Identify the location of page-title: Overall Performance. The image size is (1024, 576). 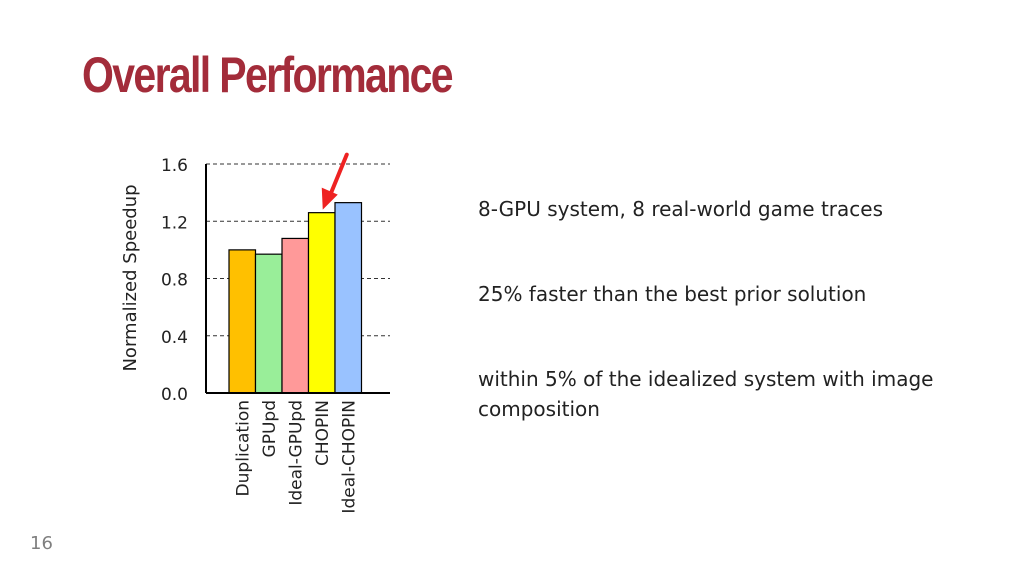
(268, 75).